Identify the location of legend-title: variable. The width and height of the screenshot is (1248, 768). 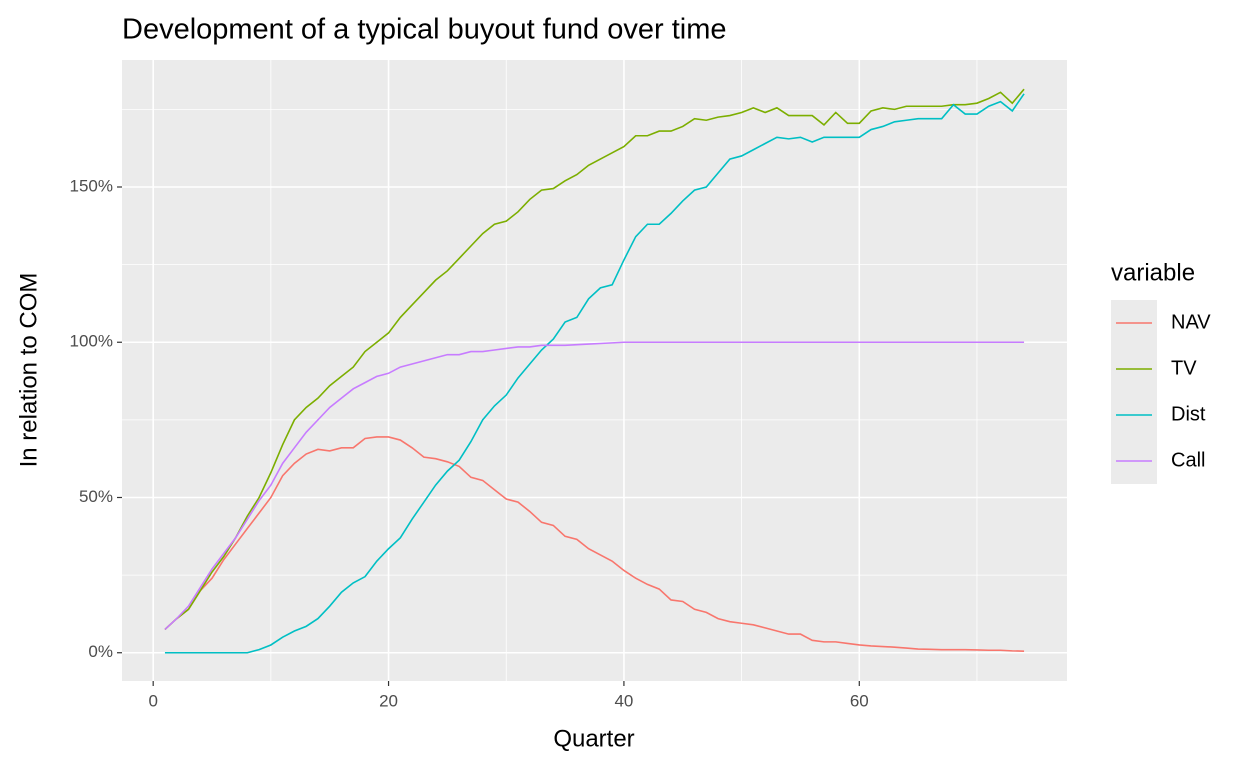
(1153, 272).